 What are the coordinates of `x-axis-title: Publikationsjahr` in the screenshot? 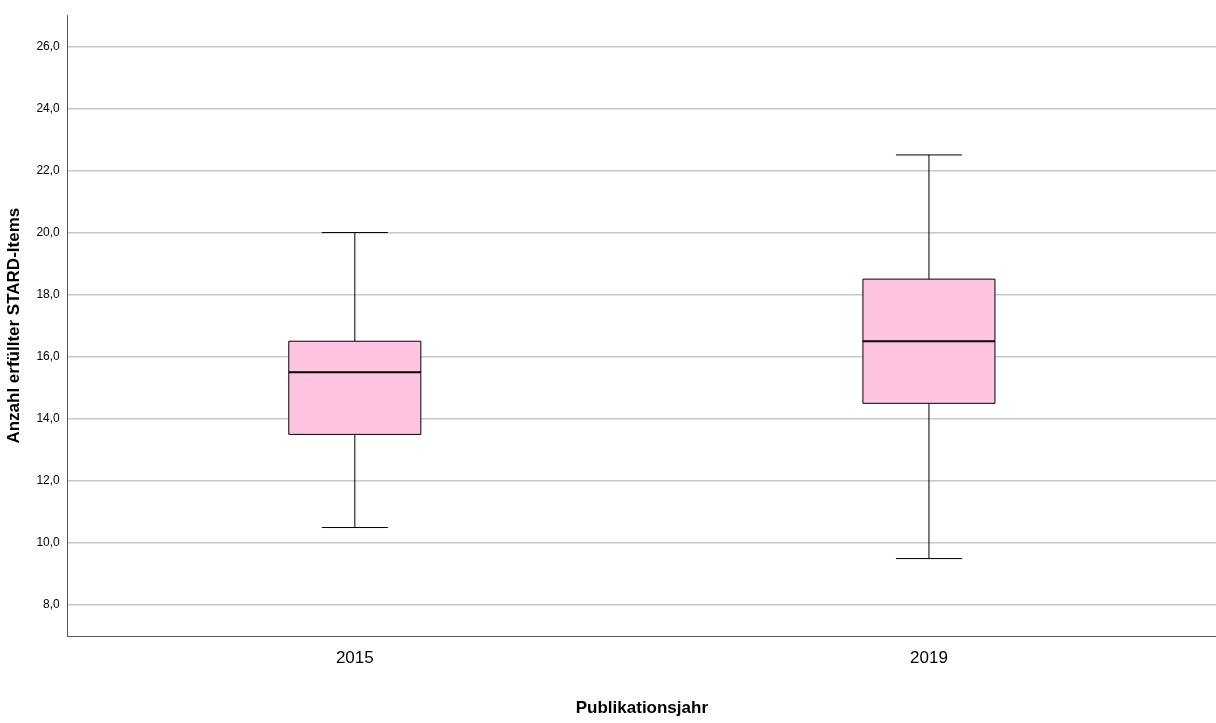 It's located at (642, 708).